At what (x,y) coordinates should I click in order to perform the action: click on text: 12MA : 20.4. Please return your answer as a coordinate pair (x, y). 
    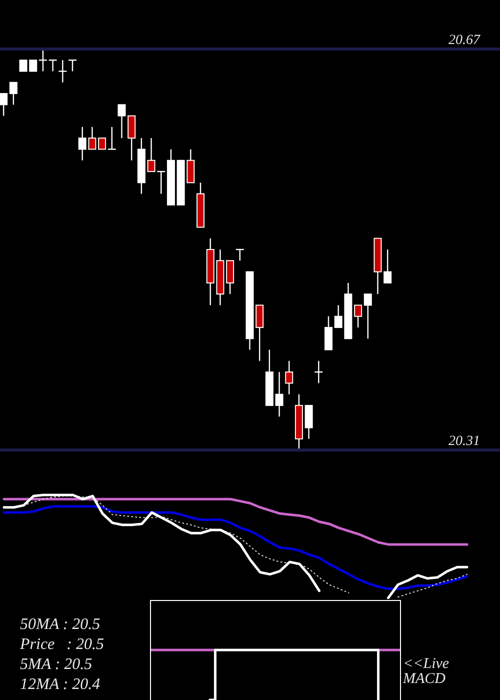
    Looking at the image, I should click on (60, 685).